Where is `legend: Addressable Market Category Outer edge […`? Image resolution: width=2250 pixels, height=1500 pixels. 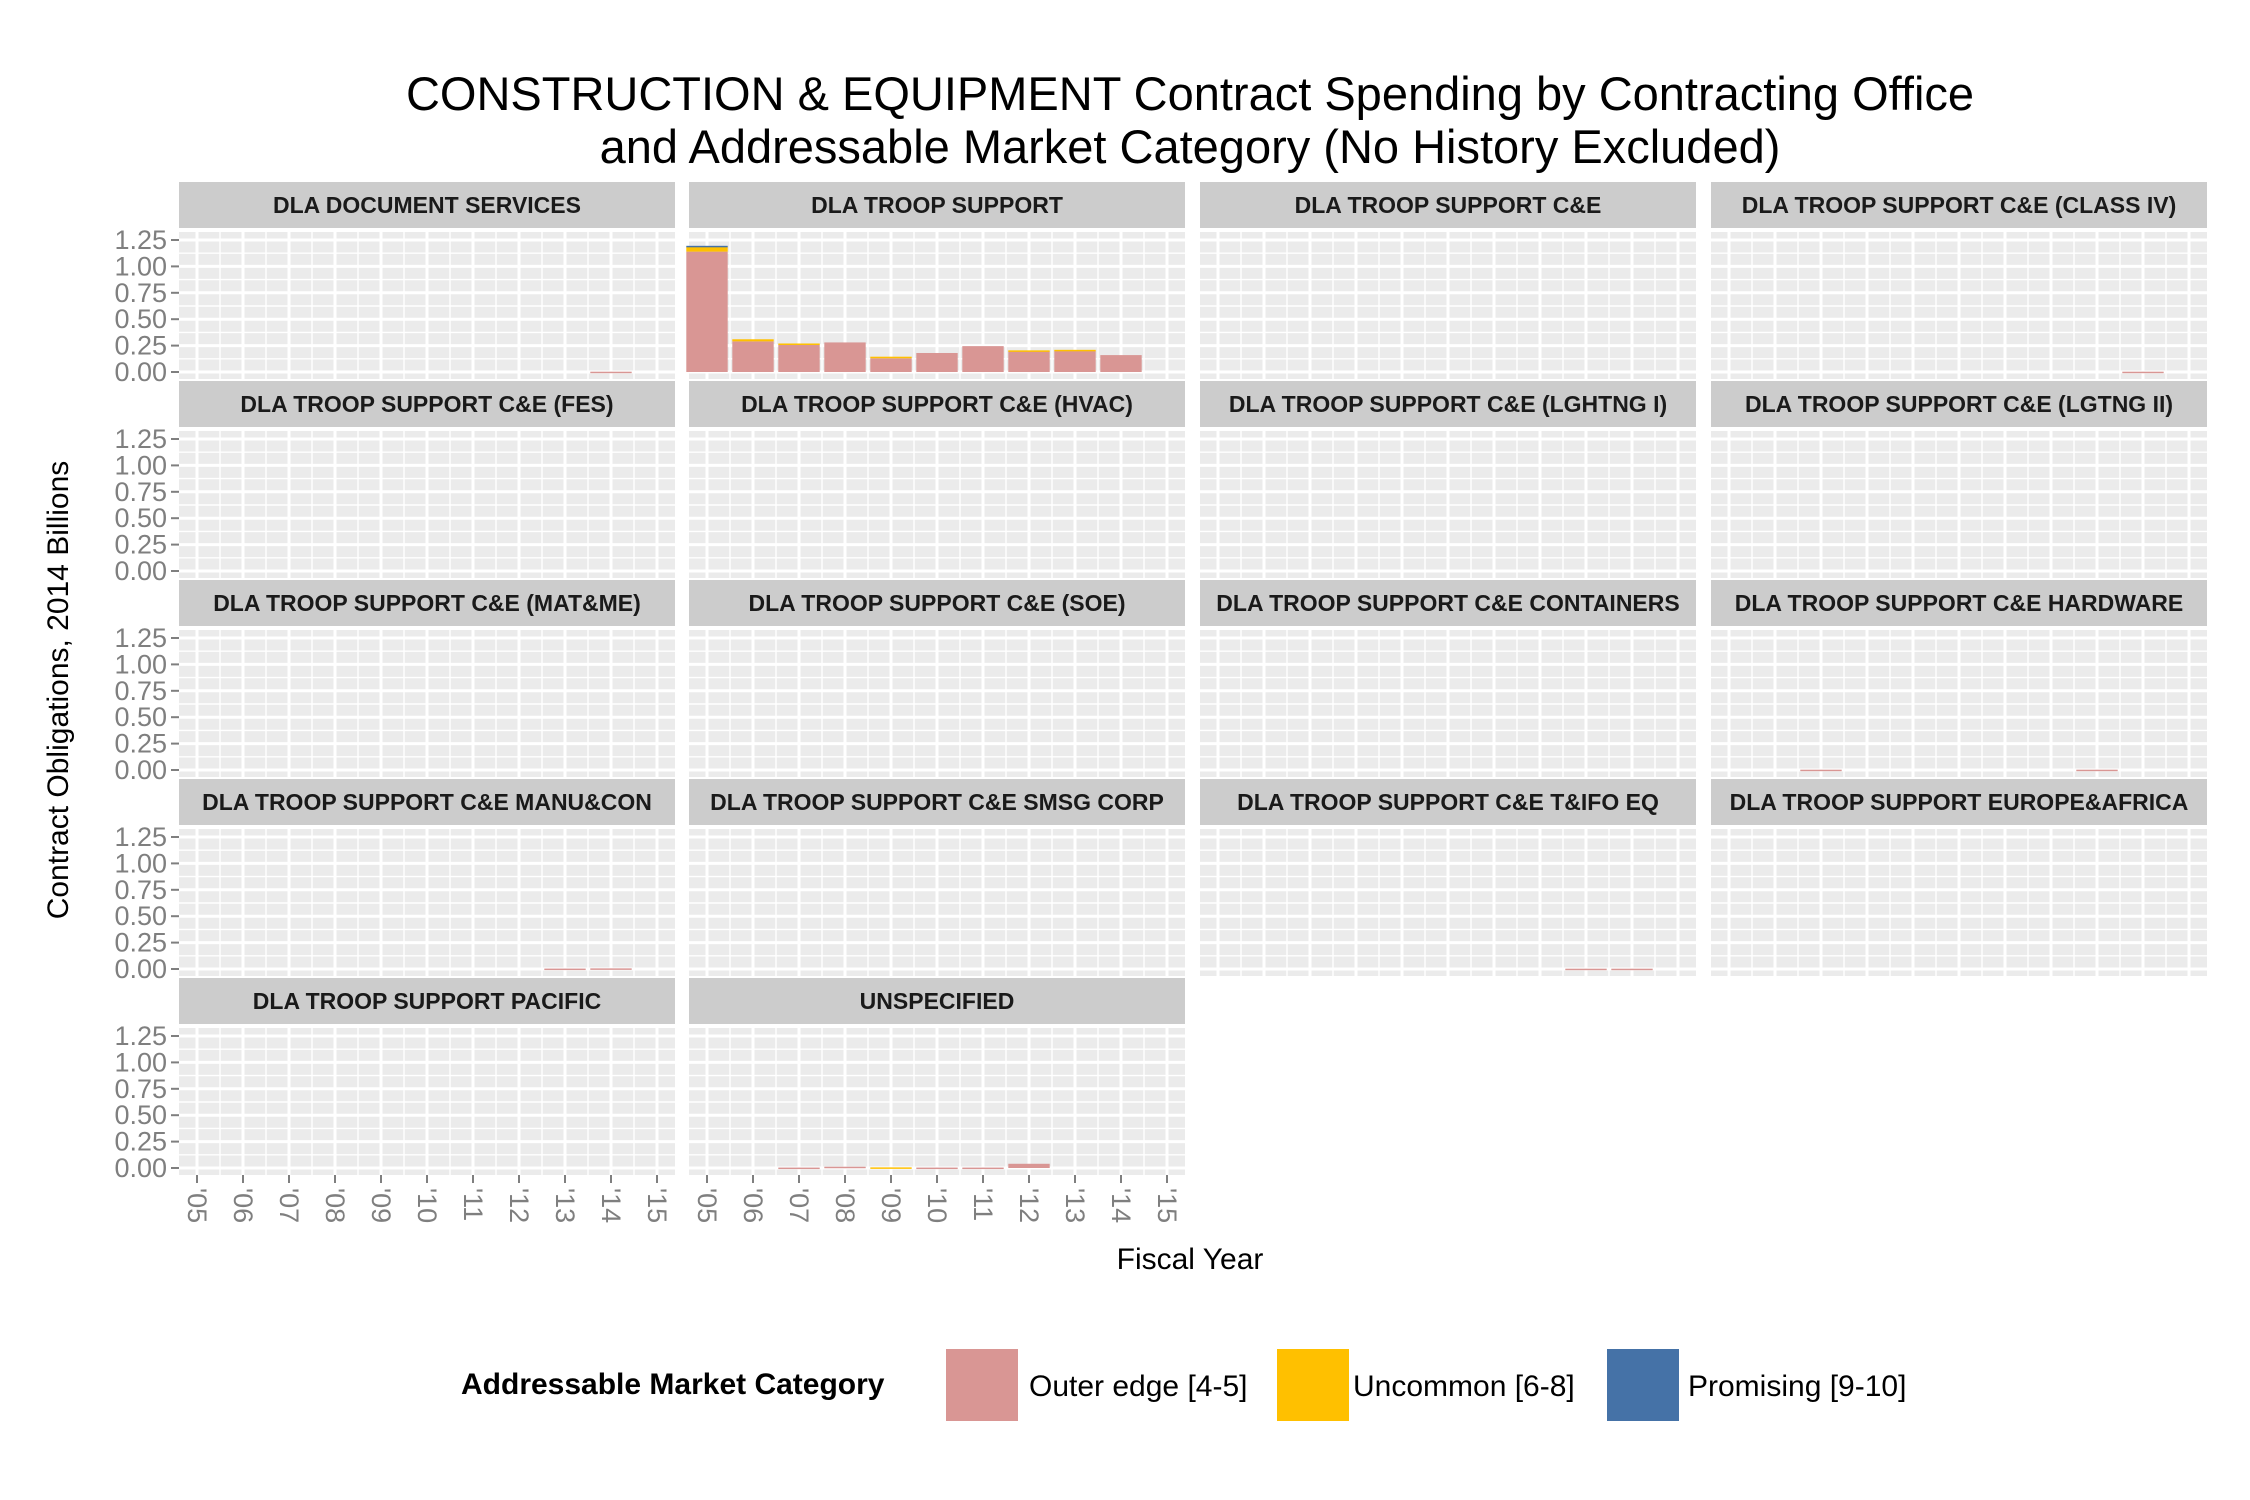
legend: Addressable Market Category Outer edge [… is located at coordinates (1183, 1385).